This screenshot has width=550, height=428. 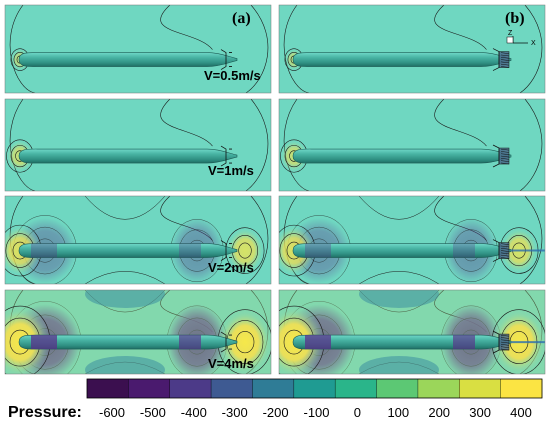 I want to click on colorbar-title: Pressure:, so click(x=45, y=412).